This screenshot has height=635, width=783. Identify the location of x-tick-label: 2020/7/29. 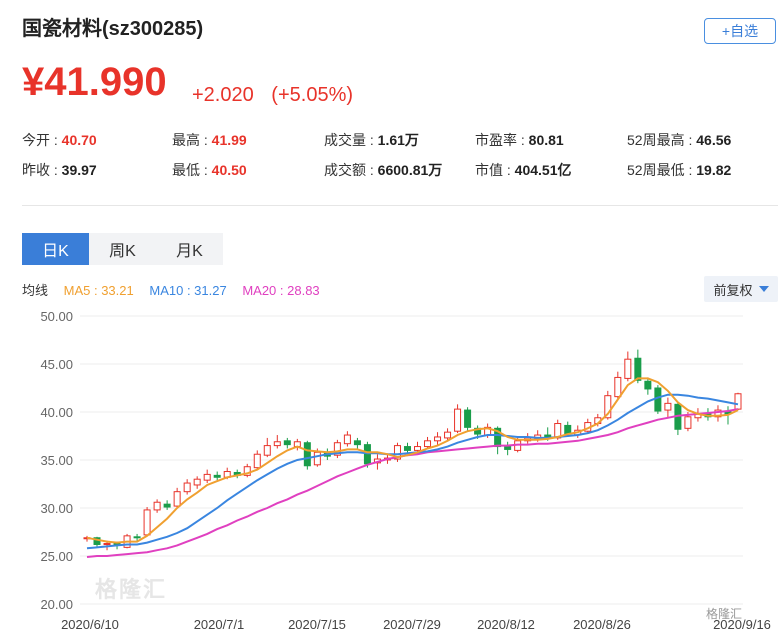
(412, 624).